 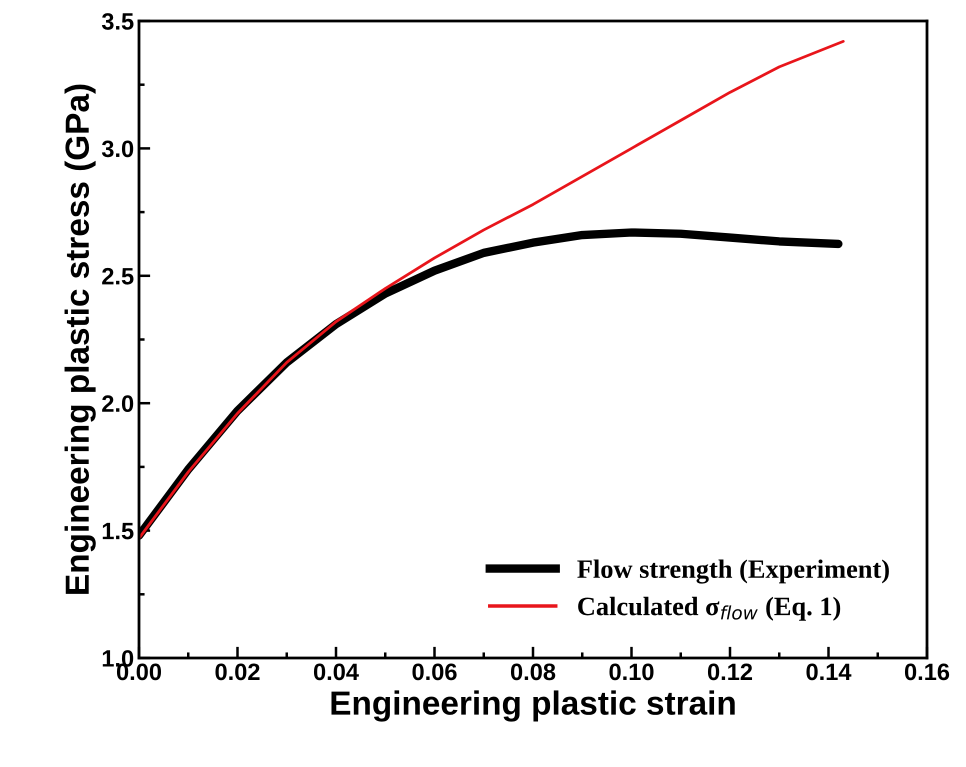 I want to click on y-tick-label: 3.5, so click(x=118, y=21).